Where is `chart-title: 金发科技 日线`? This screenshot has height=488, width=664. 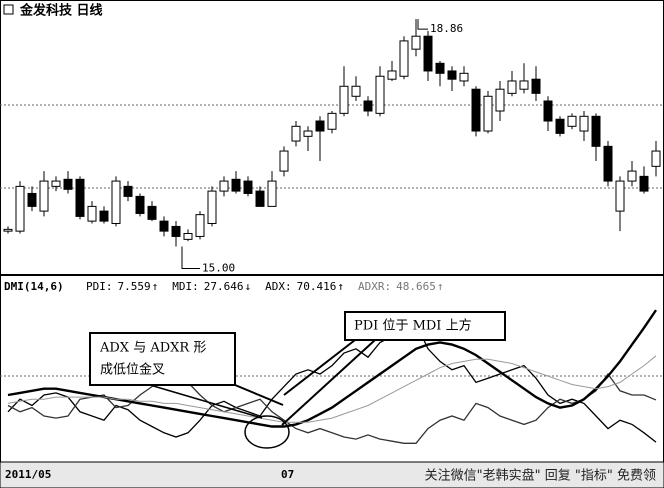
chart-title: 金发科技 日线 is located at coordinates (61, 11).